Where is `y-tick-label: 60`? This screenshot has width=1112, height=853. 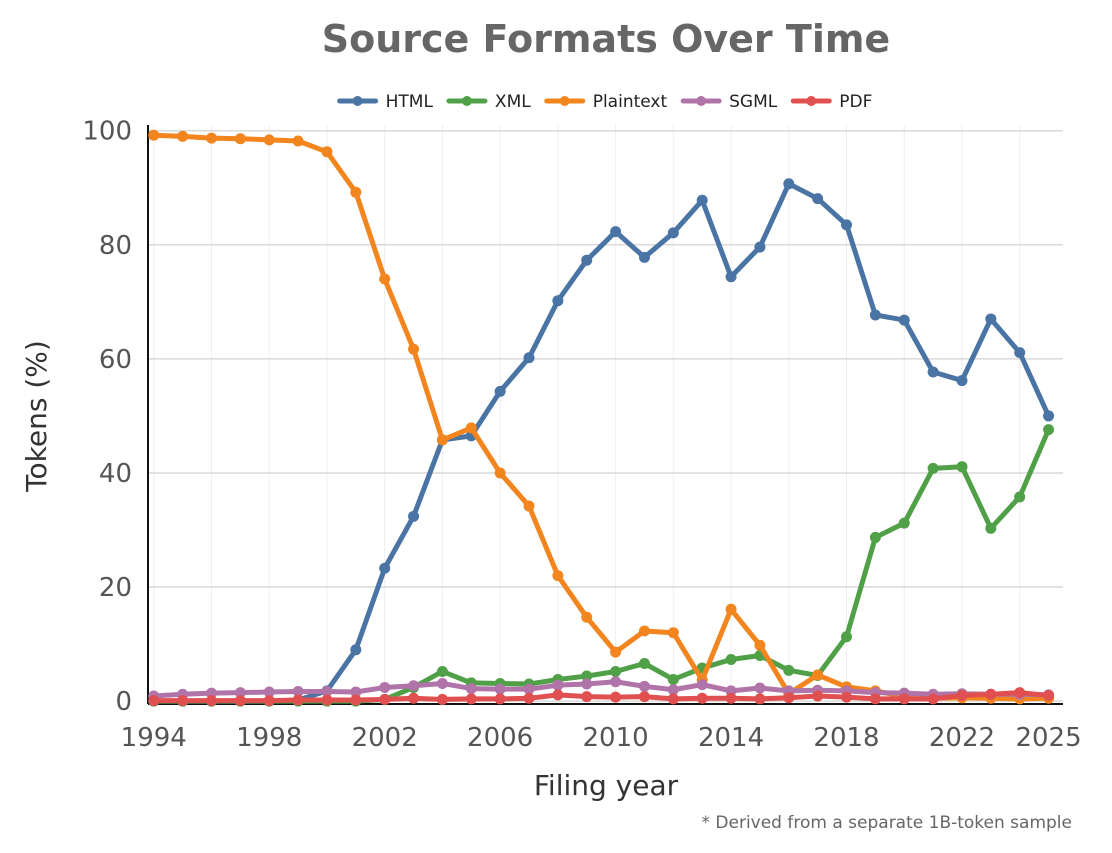
y-tick-label: 60 is located at coordinates (115, 360).